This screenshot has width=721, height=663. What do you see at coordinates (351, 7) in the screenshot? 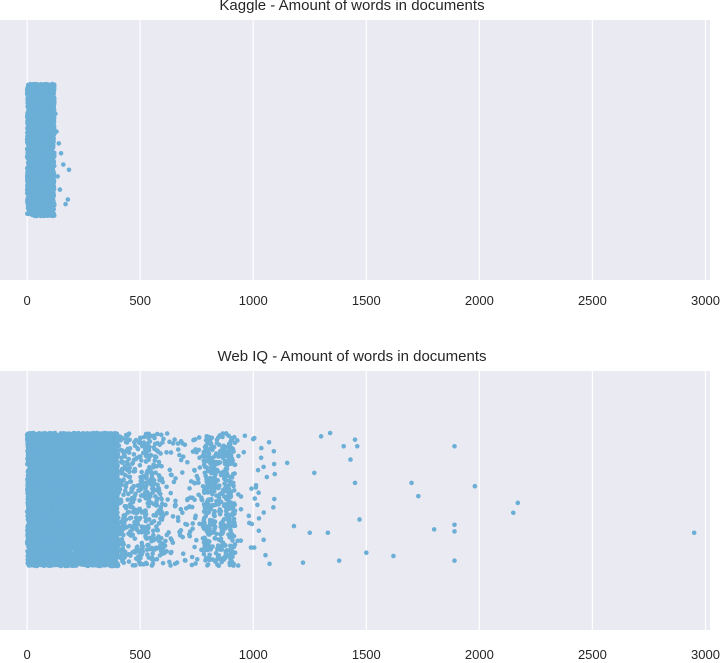
I see `chart-title: Kaggle - Amount of words in documents` at bounding box center [351, 7].